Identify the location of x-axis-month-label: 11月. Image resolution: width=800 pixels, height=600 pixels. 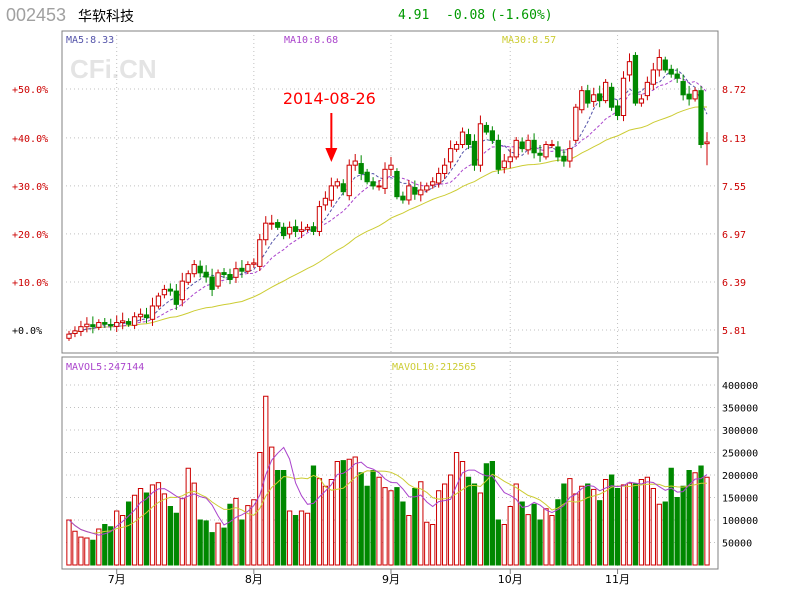
(617, 579).